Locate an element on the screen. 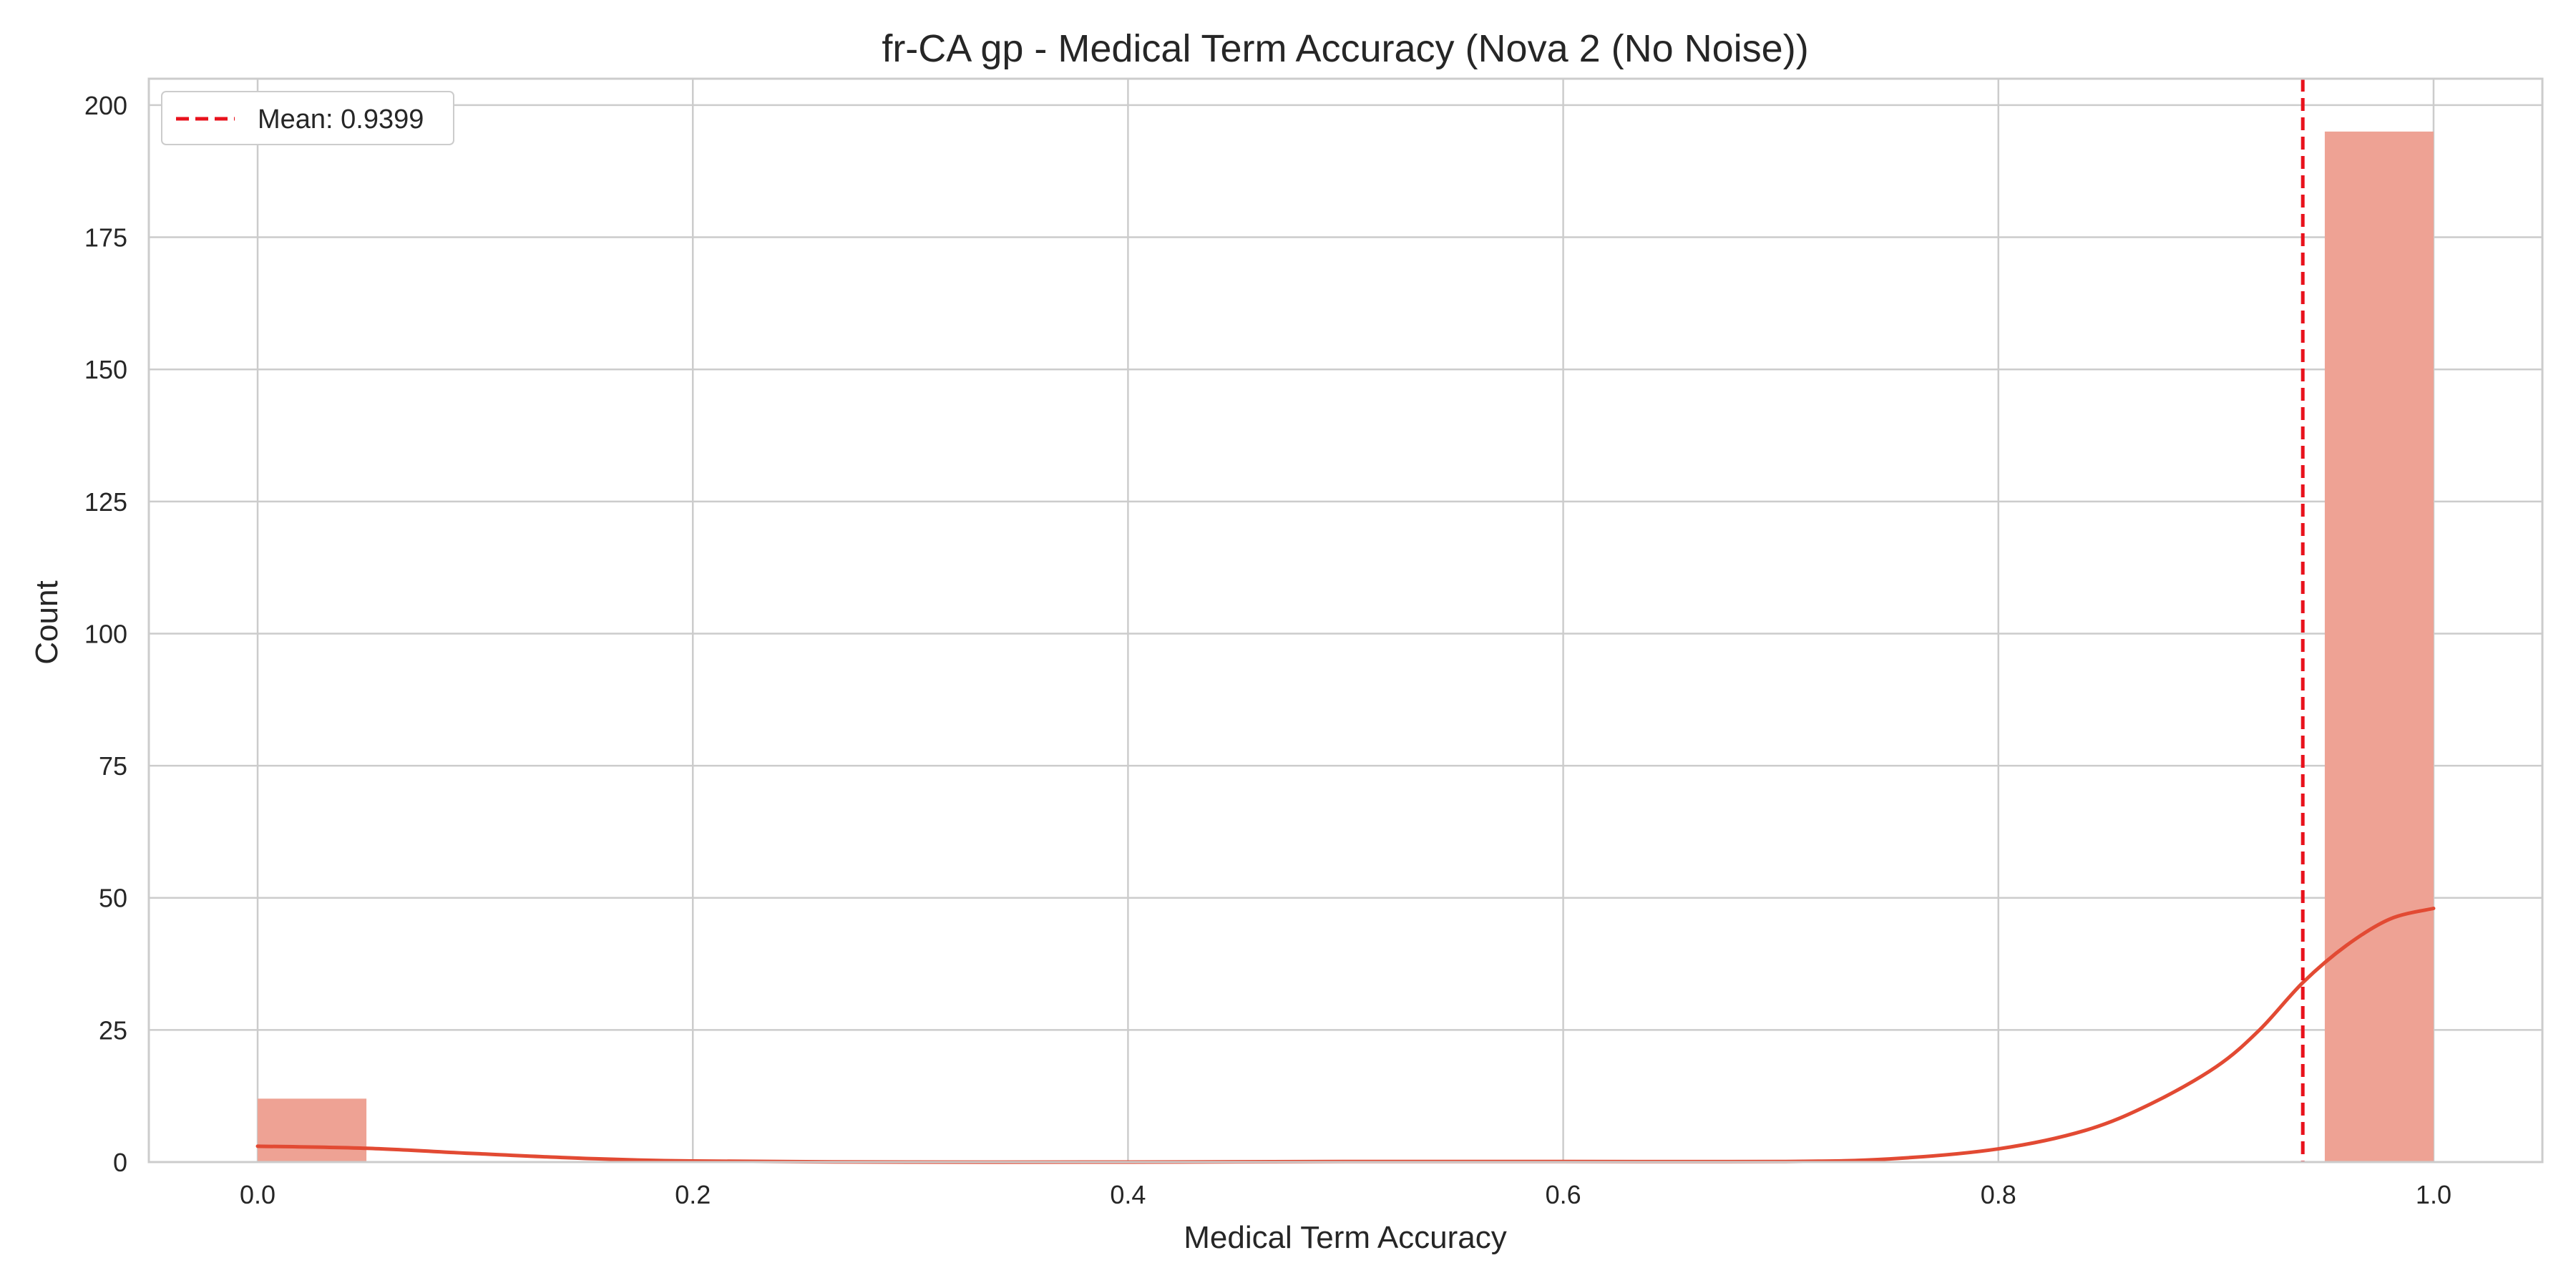  y-tick-label: 150 is located at coordinates (105, 369).